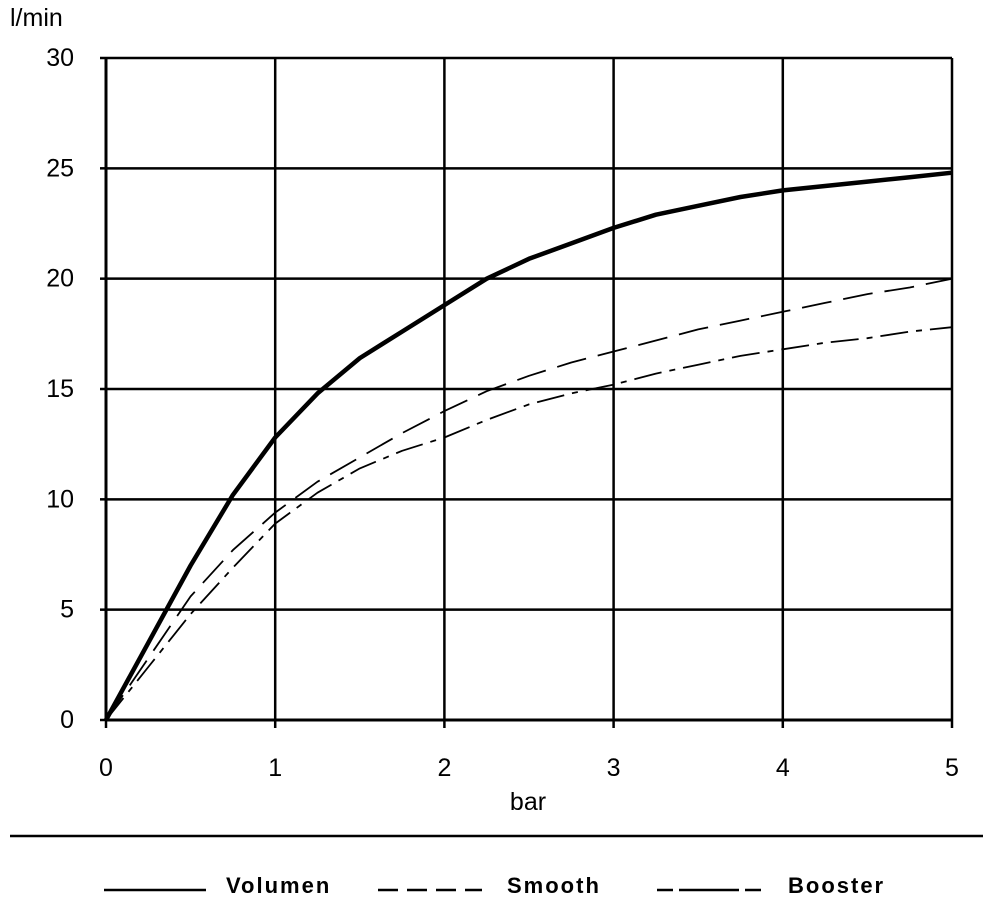 The height and width of the screenshot is (897, 983). Describe the element at coordinates (275, 768) in the screenshot. I see `x-tick-label: 1` at that location.